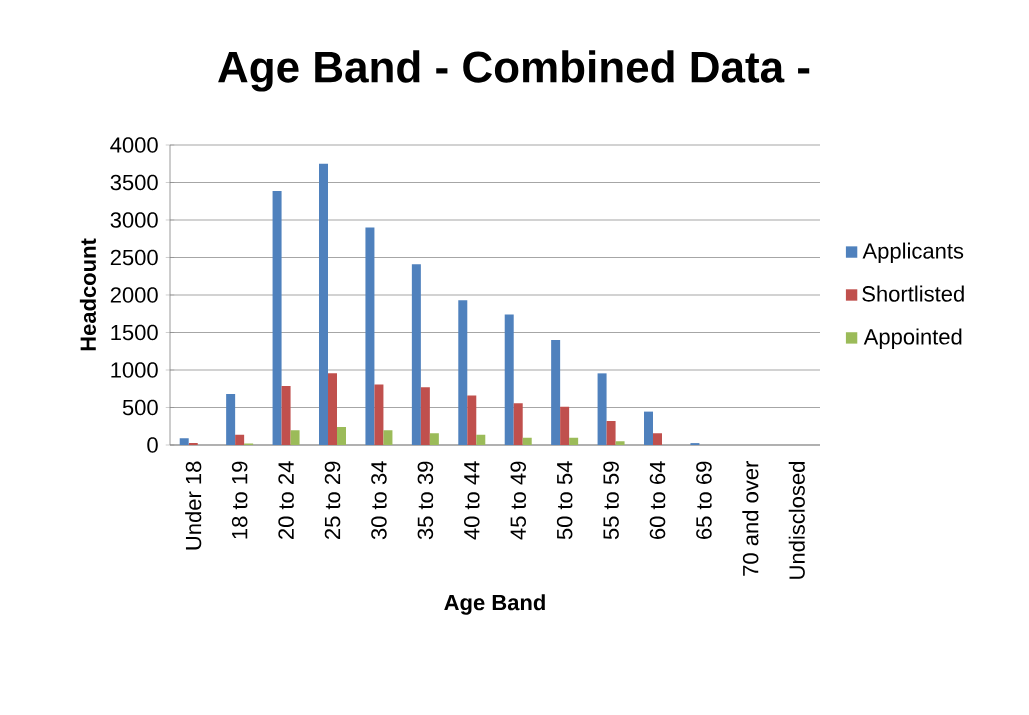 The height and width of the screenshot is (715, 1029). I want to click on x-tick-label: 55 to 59, so click(611, 500).